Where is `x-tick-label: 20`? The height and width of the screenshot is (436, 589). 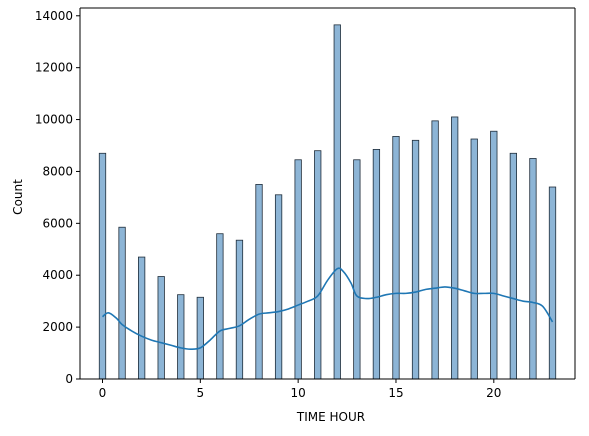
x-tick-label: 20 is located at coordinates (493, 393).